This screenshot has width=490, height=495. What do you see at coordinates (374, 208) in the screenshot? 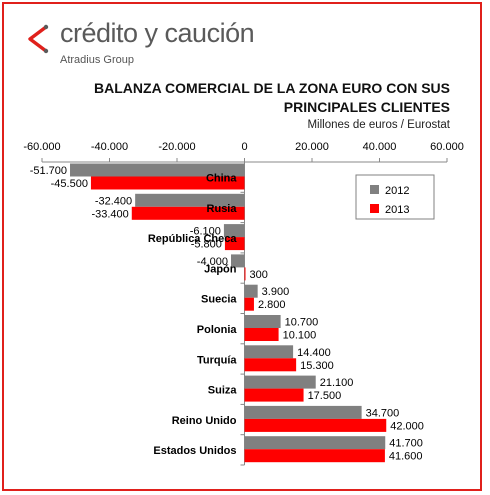
I see `legend-swatch-2013` at bounding box center [374, 208].